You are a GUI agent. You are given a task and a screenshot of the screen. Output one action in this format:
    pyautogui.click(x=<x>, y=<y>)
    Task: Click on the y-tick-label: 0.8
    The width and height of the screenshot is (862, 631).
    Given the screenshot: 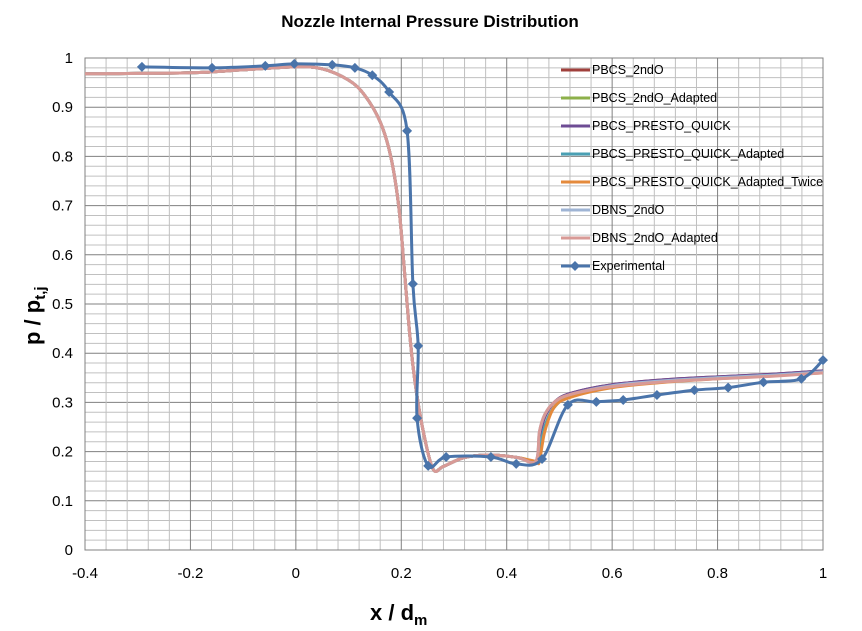 What is the action you would take?
    pyautogui.click(x=62, y=156)
    